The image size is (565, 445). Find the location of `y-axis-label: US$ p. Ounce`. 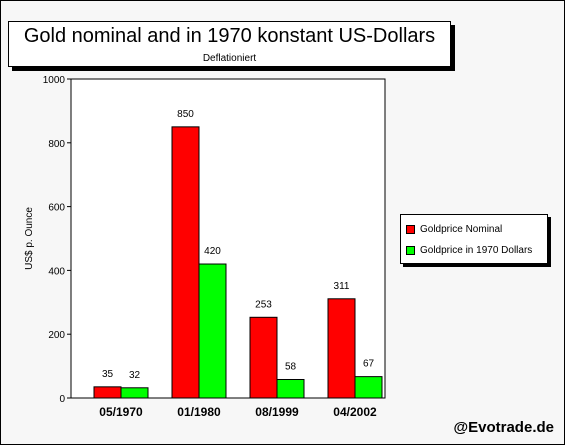

y-axis-label: US$ p. Ounce is located at coordinates (29, 238).